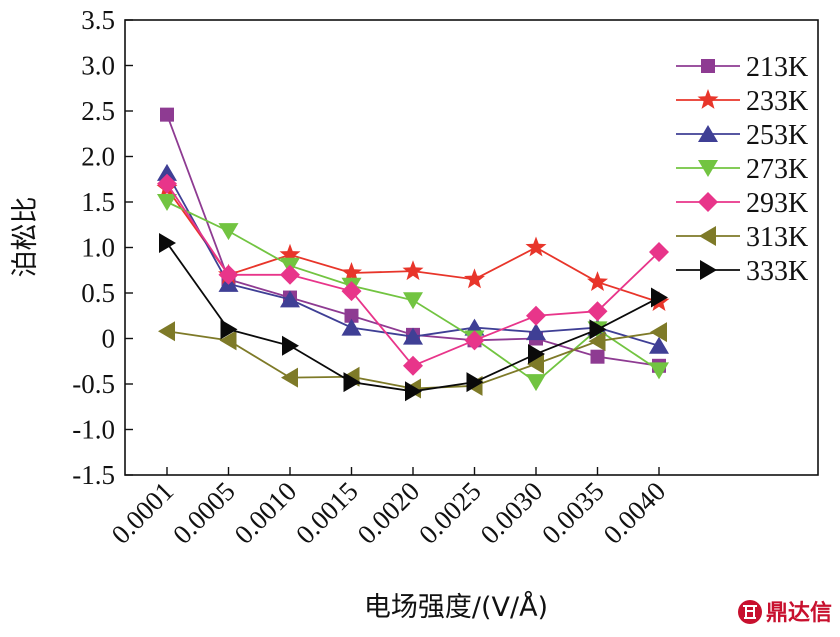 The width and height of the screenshot is (840, 637). I want to click on legend-label: 233K, so click(777, 101).